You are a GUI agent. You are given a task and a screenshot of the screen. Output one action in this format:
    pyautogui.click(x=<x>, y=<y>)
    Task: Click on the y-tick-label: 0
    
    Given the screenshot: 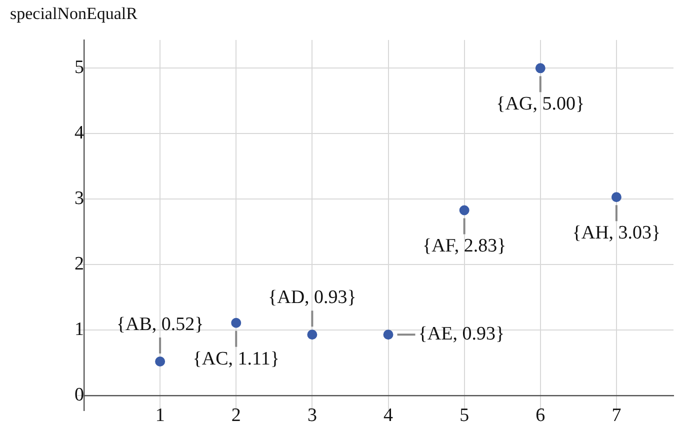 What is the action you would take?
    pyautogui.click(x=79, y=395)
    